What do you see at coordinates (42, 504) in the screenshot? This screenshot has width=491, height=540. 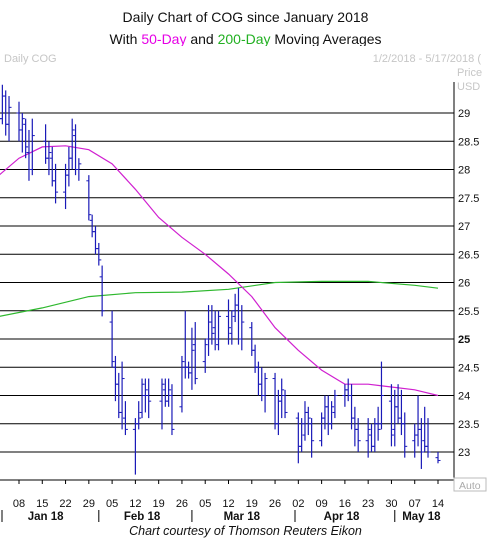 I see `x-tick-label: 15` at bounding box center [42, 504].